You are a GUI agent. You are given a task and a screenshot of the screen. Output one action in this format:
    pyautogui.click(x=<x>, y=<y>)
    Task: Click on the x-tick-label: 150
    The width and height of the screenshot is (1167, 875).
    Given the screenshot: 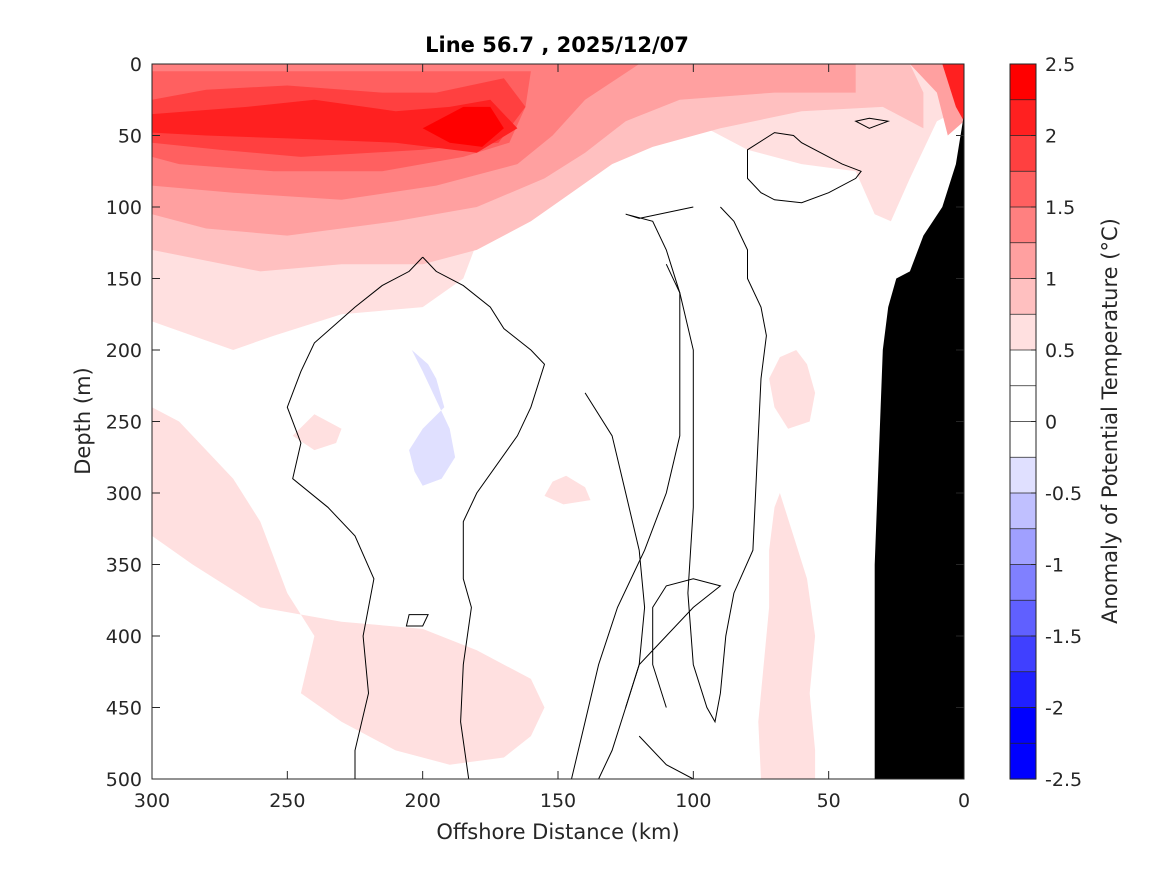 What is the action you would take?
    pyautogui.click(x=558, y=801)
    